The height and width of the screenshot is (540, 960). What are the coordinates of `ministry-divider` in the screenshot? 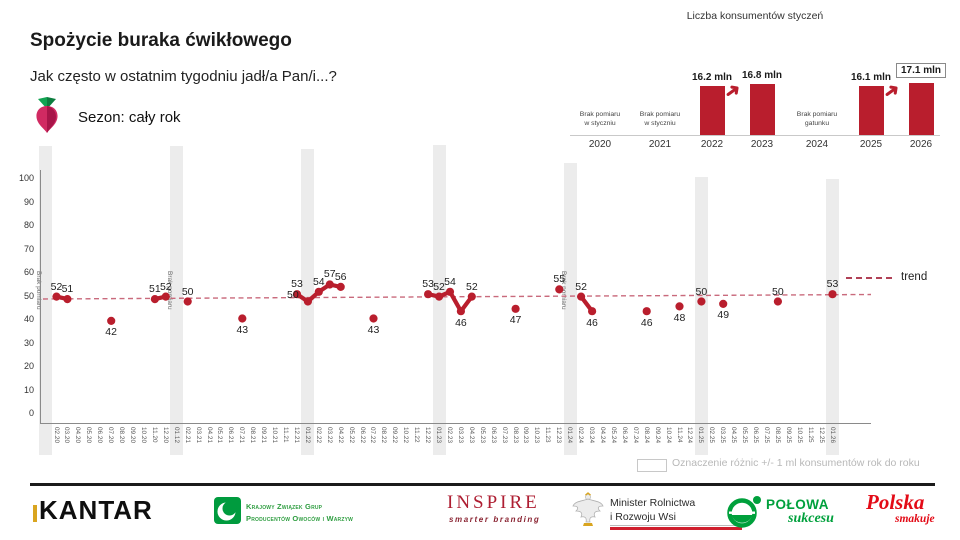 It's located at (676, 525).